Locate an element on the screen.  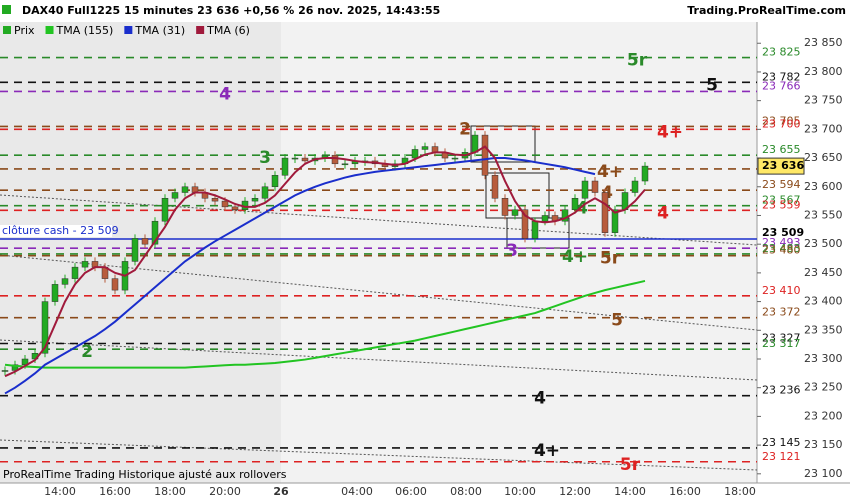
y-tick-label: 23 250 is located at coordinates (823, 387).